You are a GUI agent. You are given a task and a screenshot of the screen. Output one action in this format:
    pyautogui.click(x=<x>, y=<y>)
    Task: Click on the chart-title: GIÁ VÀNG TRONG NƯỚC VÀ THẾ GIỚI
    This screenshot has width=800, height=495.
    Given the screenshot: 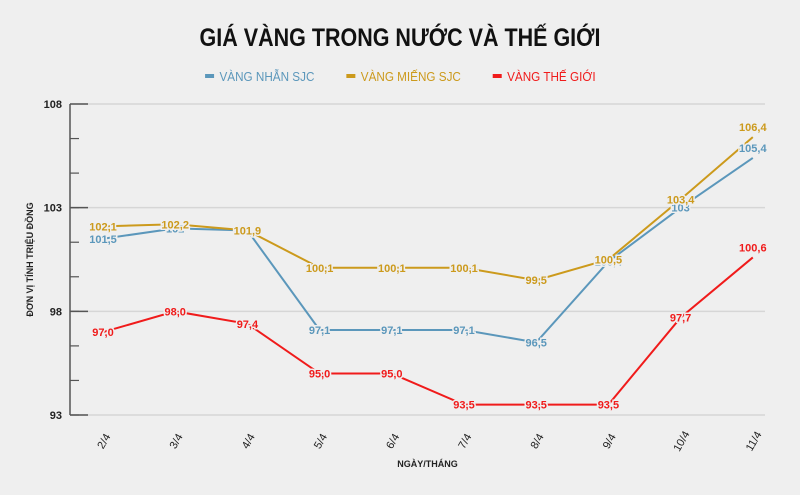 What is the action you would take?
    pyautogui.click(x=400, y=38)
    